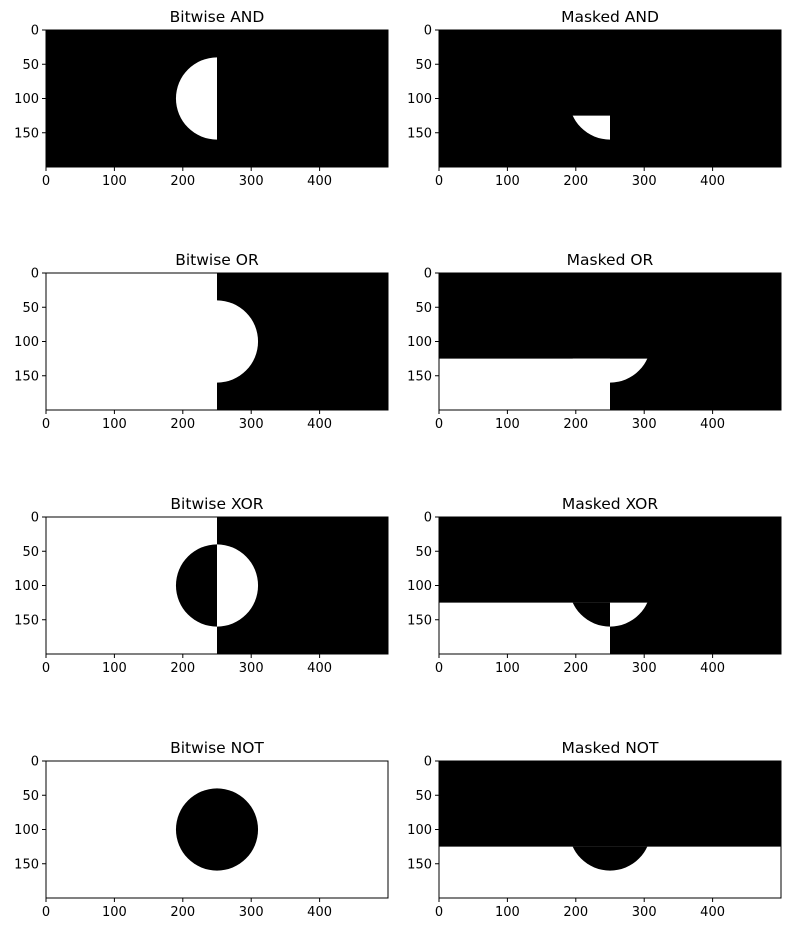 The height and width of the screenshot is (931, 789). What do you see at coordinates (217, 17) in the screenshot?
I see `panel-title: Bitwise AND` at bounding box center [217, 17].